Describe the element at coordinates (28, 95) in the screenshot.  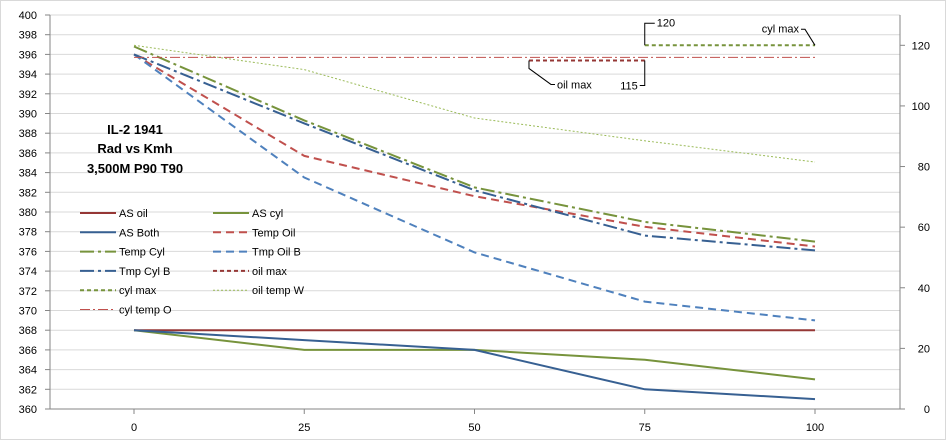
I see `y-left-tick-label: 392` at that location.